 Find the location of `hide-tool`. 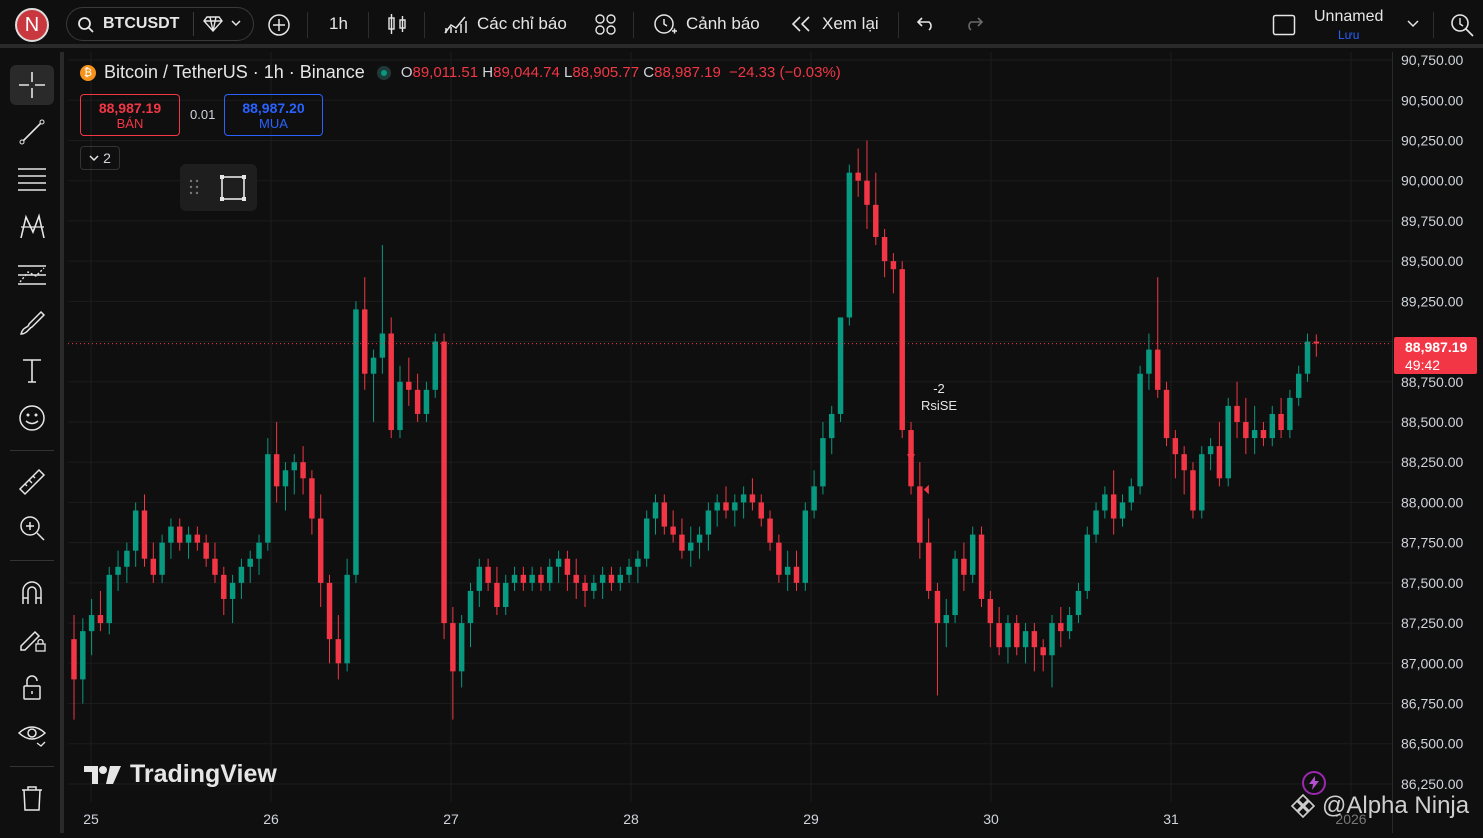

hide-tool is located at coordinates (32, 734).